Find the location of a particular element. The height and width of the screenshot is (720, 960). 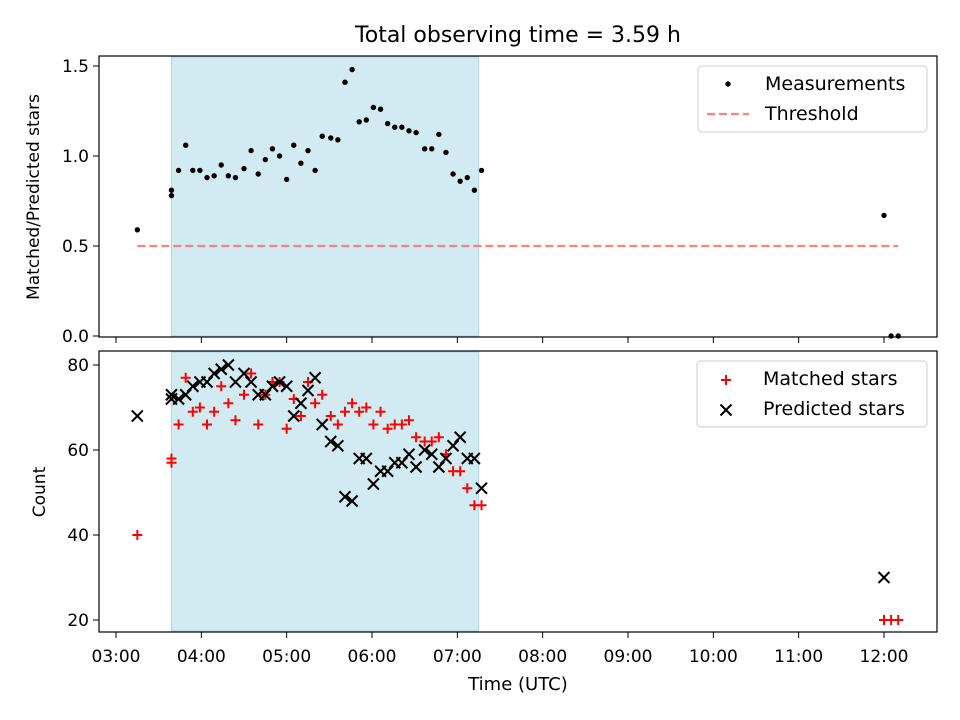

ratio-legend: Measurements Threshold is located at coordinates (812, 99).